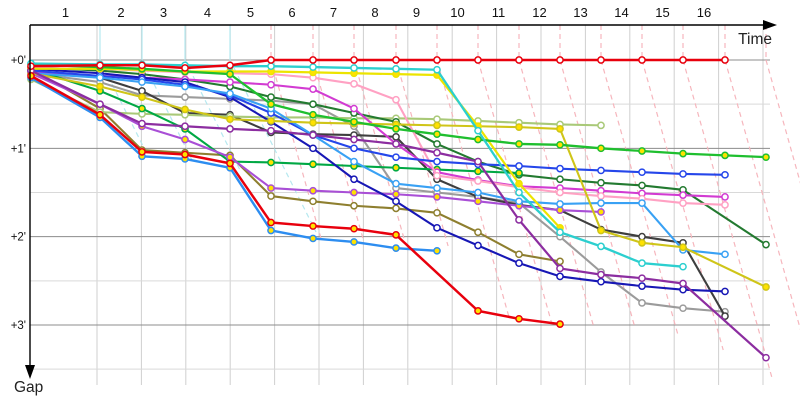  Describe the element at coordinates (662, 12) in the screenshot. I see `x-tick-label: 15` at that location.